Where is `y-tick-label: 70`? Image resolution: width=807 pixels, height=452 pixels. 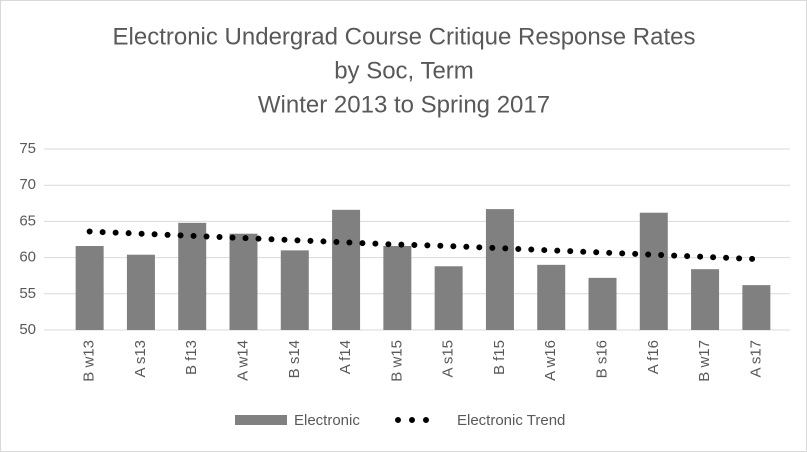 y-tick-label: 70 is located at coordinates (27, 184).